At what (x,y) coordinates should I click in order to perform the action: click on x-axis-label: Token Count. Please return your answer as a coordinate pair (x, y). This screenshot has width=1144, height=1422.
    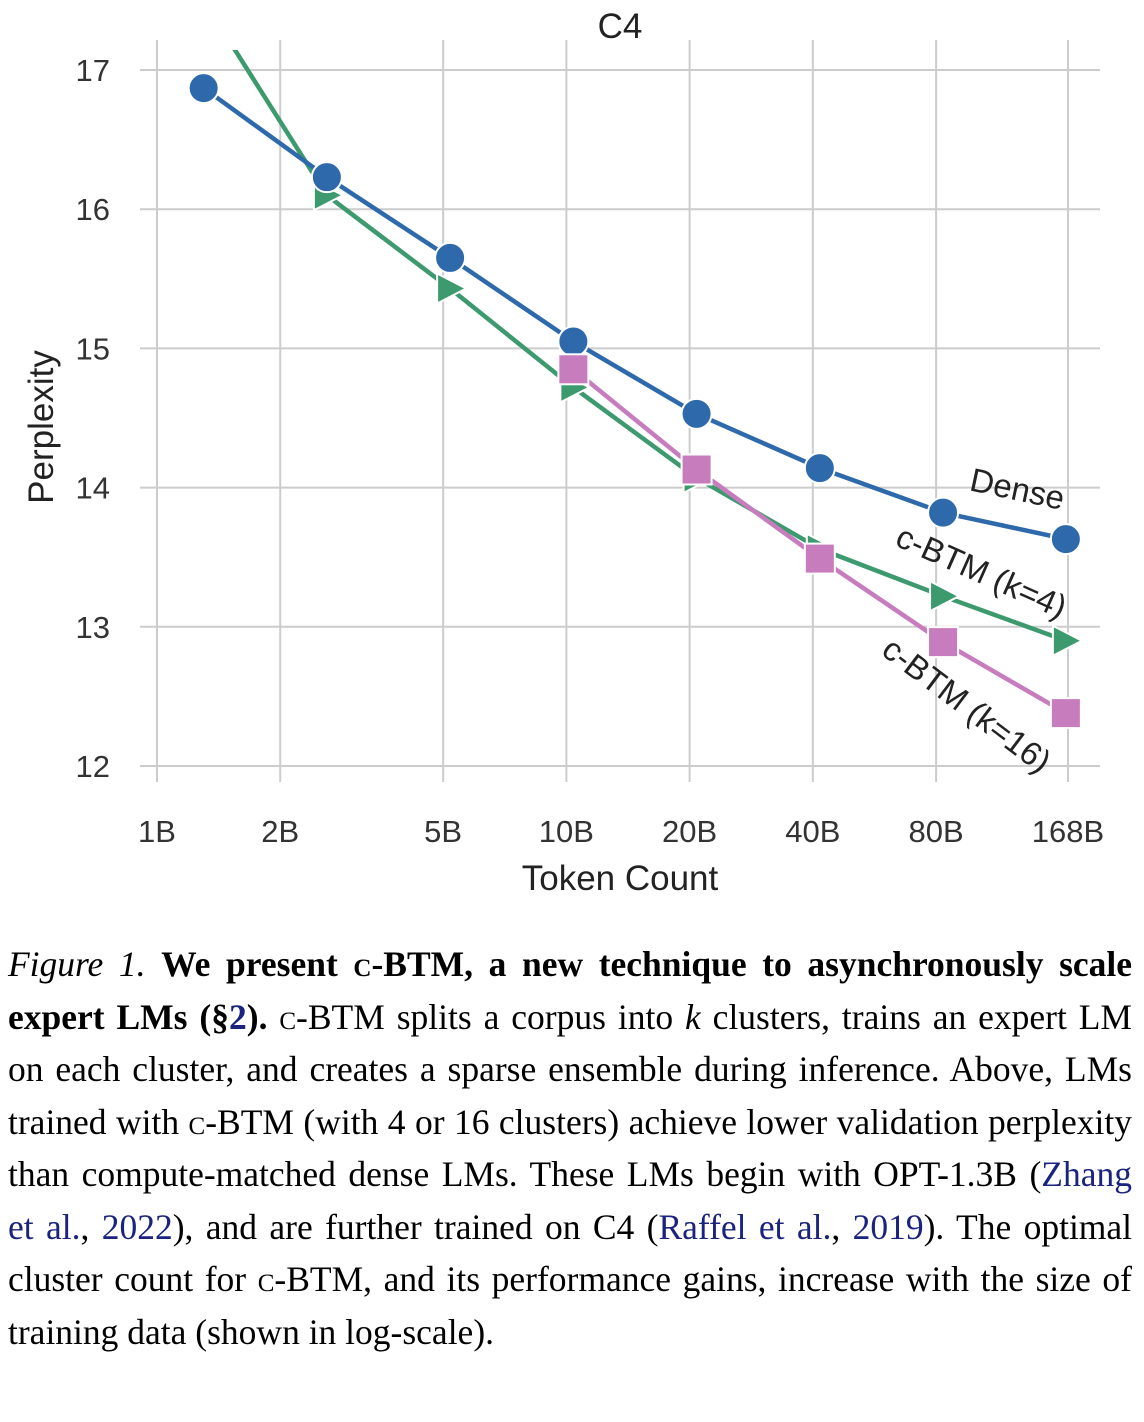
    Looking at the image, I should click on (620, 878).